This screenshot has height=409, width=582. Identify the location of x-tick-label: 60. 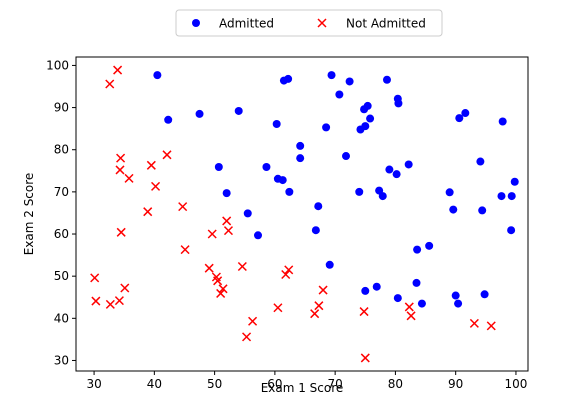
(274, 384).